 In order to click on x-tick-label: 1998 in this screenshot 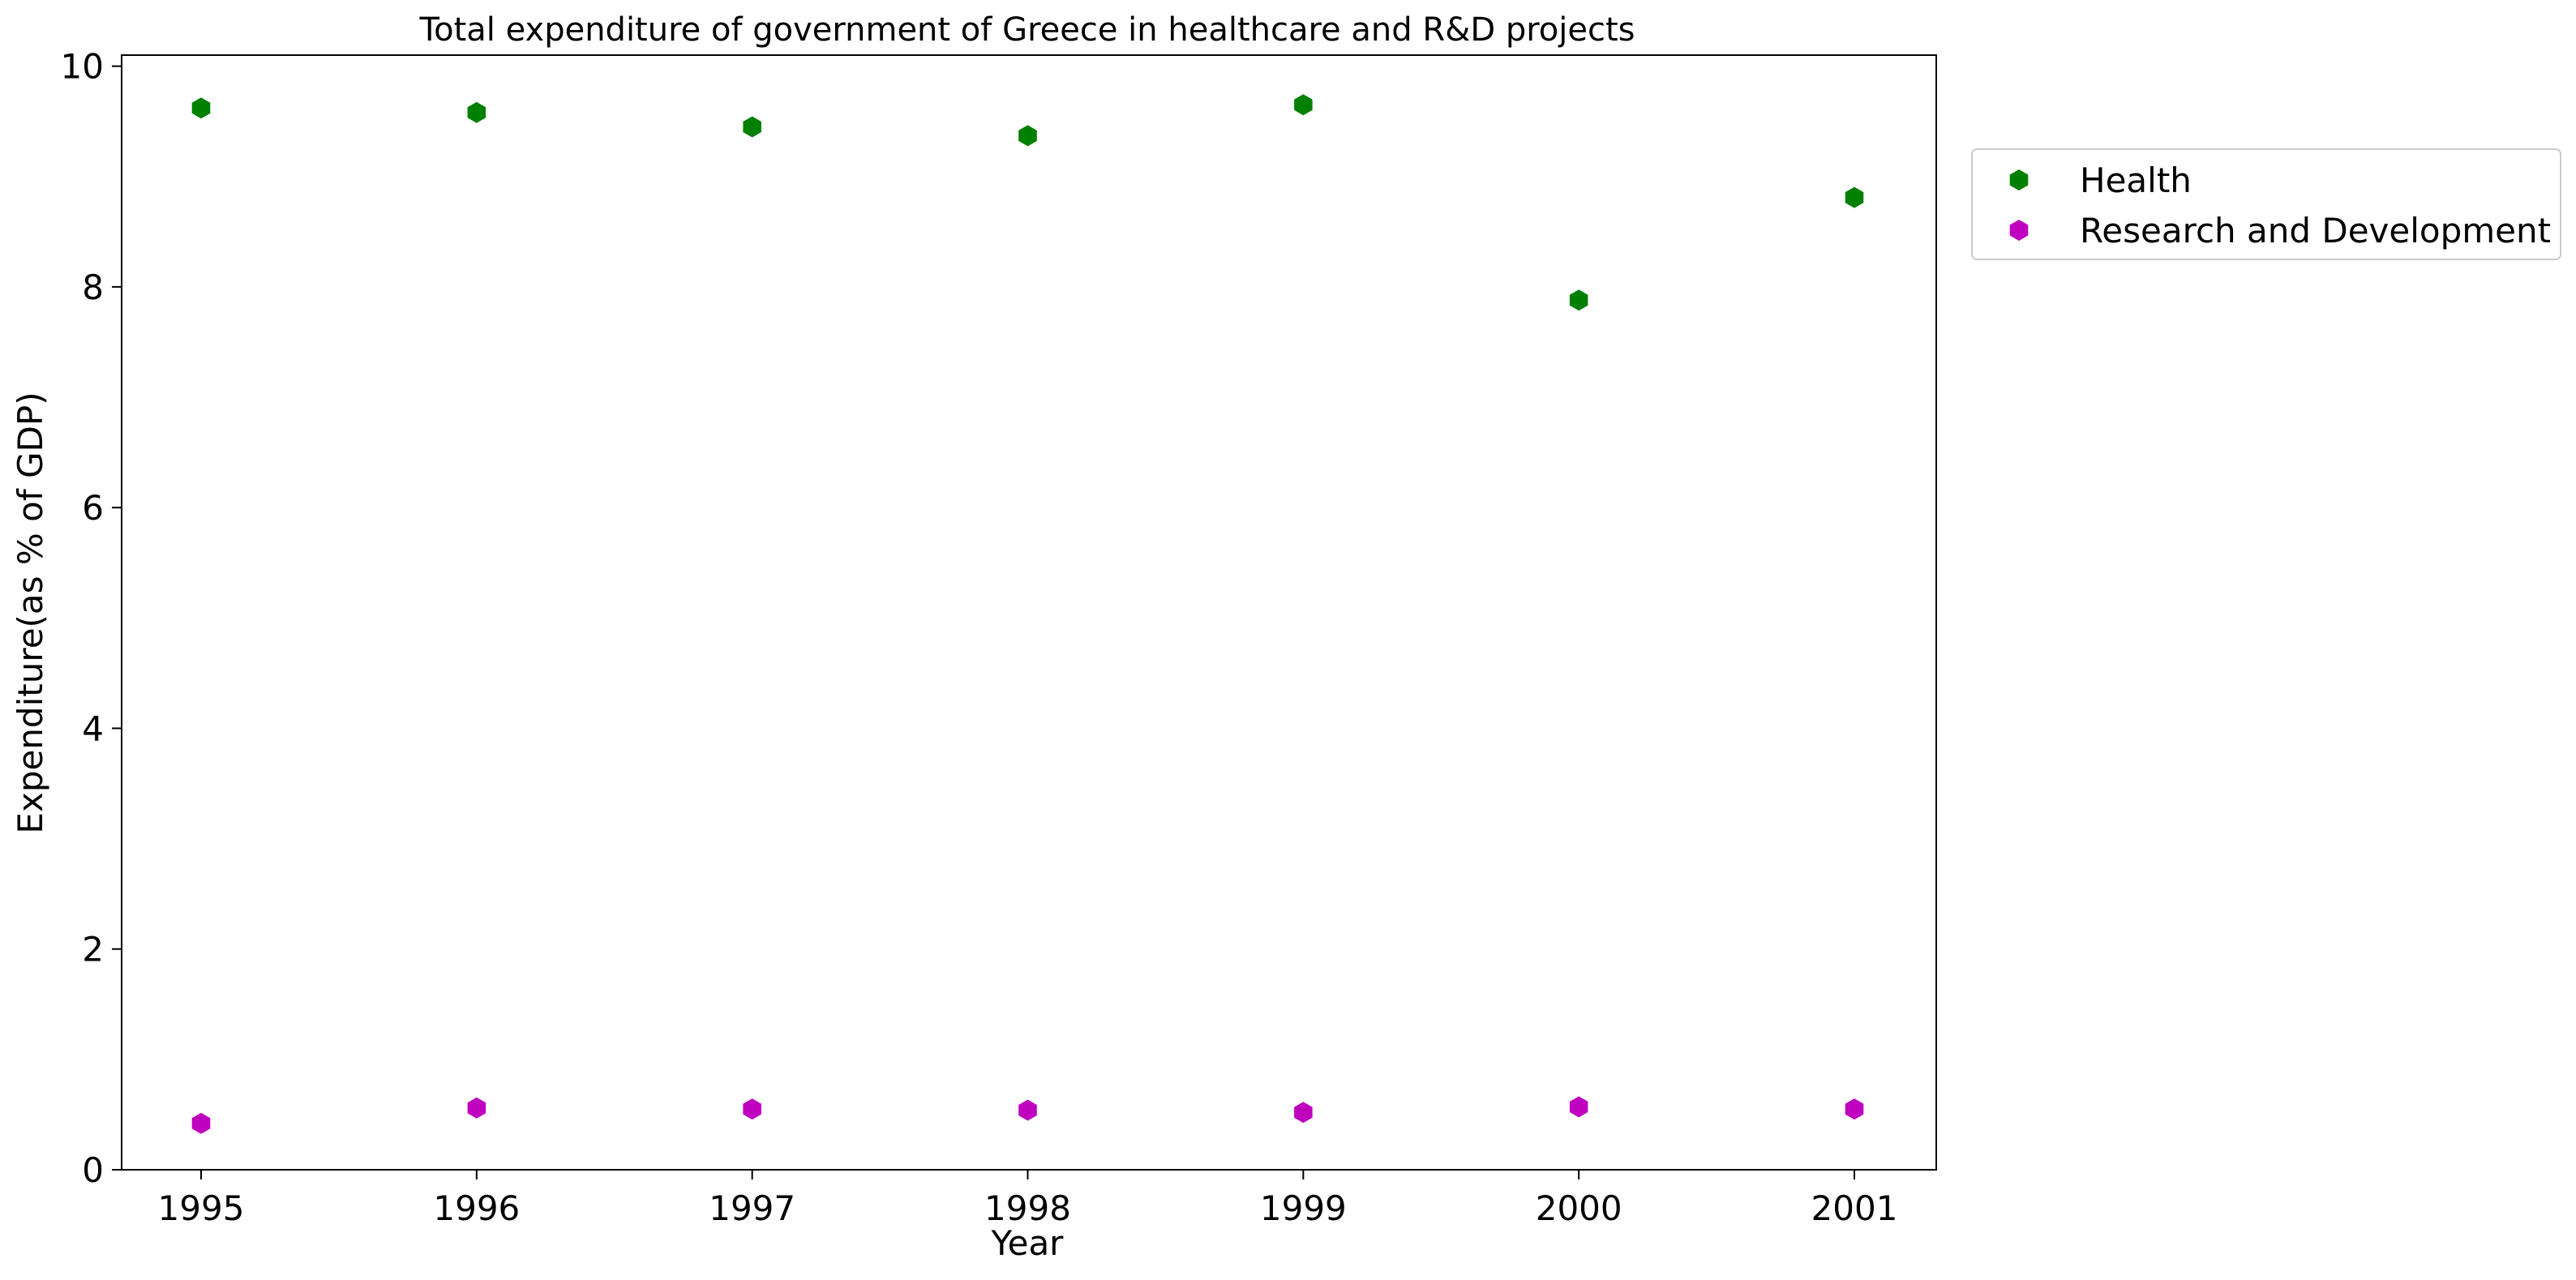, I will do `click(1027, 1208)`.